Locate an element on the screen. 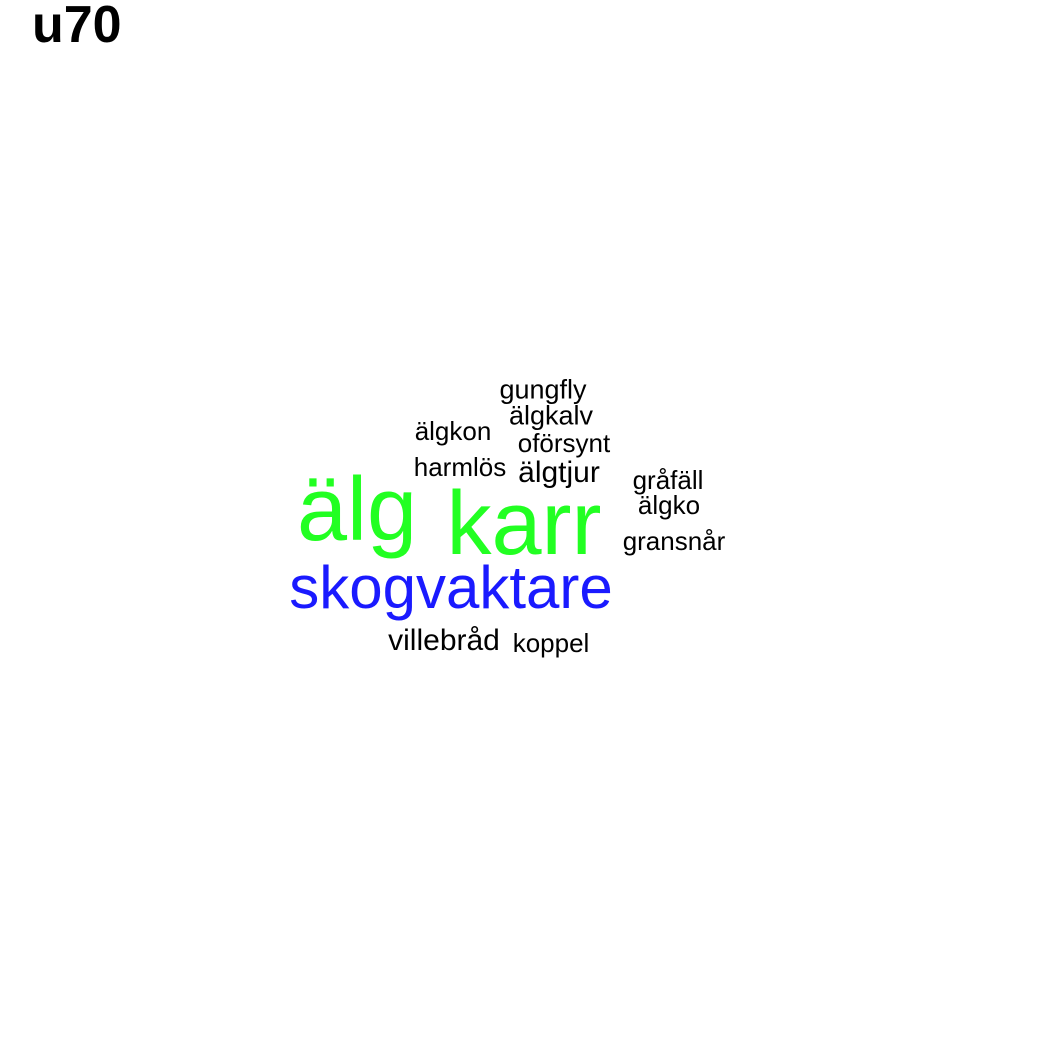 This screenshot has height=1050, width=1050. word-gungfly: gungfly is located at coordinates (543, 389).